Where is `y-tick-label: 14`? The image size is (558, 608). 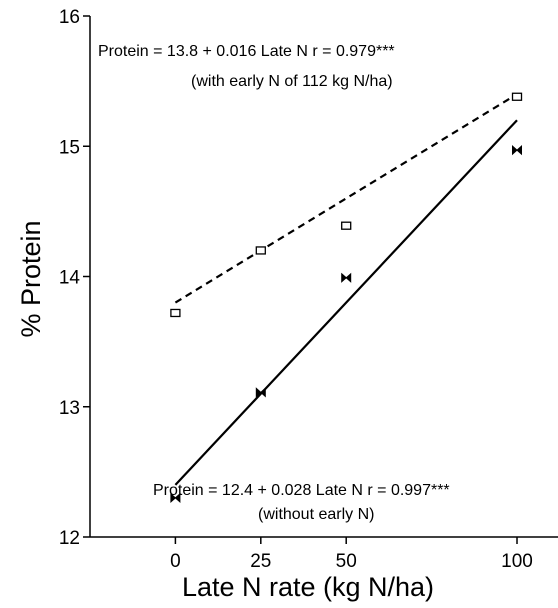
y-tick-label: 14 is located at coordinates (70, 278).